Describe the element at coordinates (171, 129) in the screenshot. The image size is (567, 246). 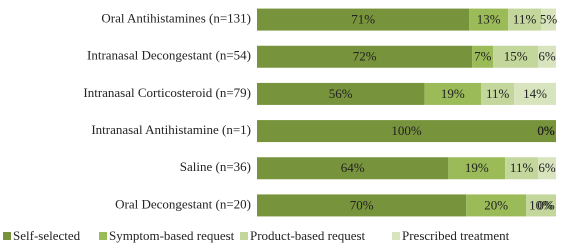
I see `y-tick-label: Intranasal Antihistamine (n=1)` at that location.